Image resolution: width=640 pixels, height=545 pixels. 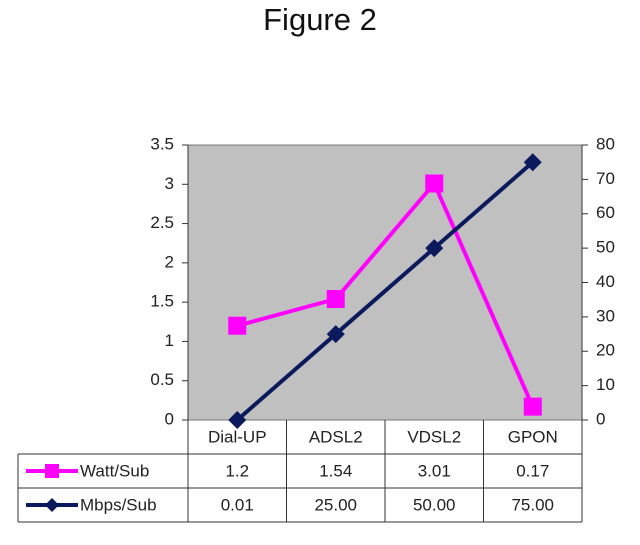 I want to click on right-tick-label: 60, so click(x=605, y=212).